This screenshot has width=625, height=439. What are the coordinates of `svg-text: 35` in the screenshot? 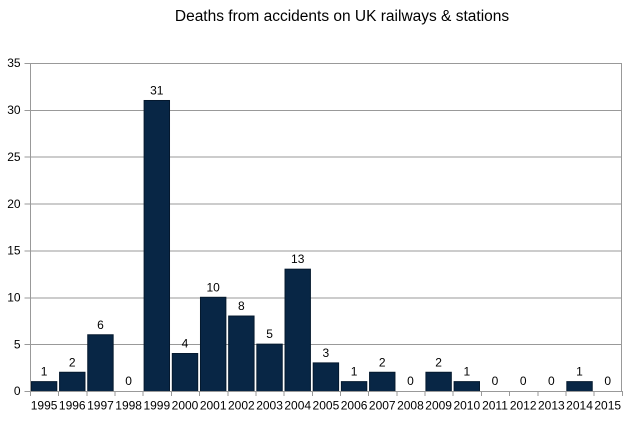 It's located at (14, 63).